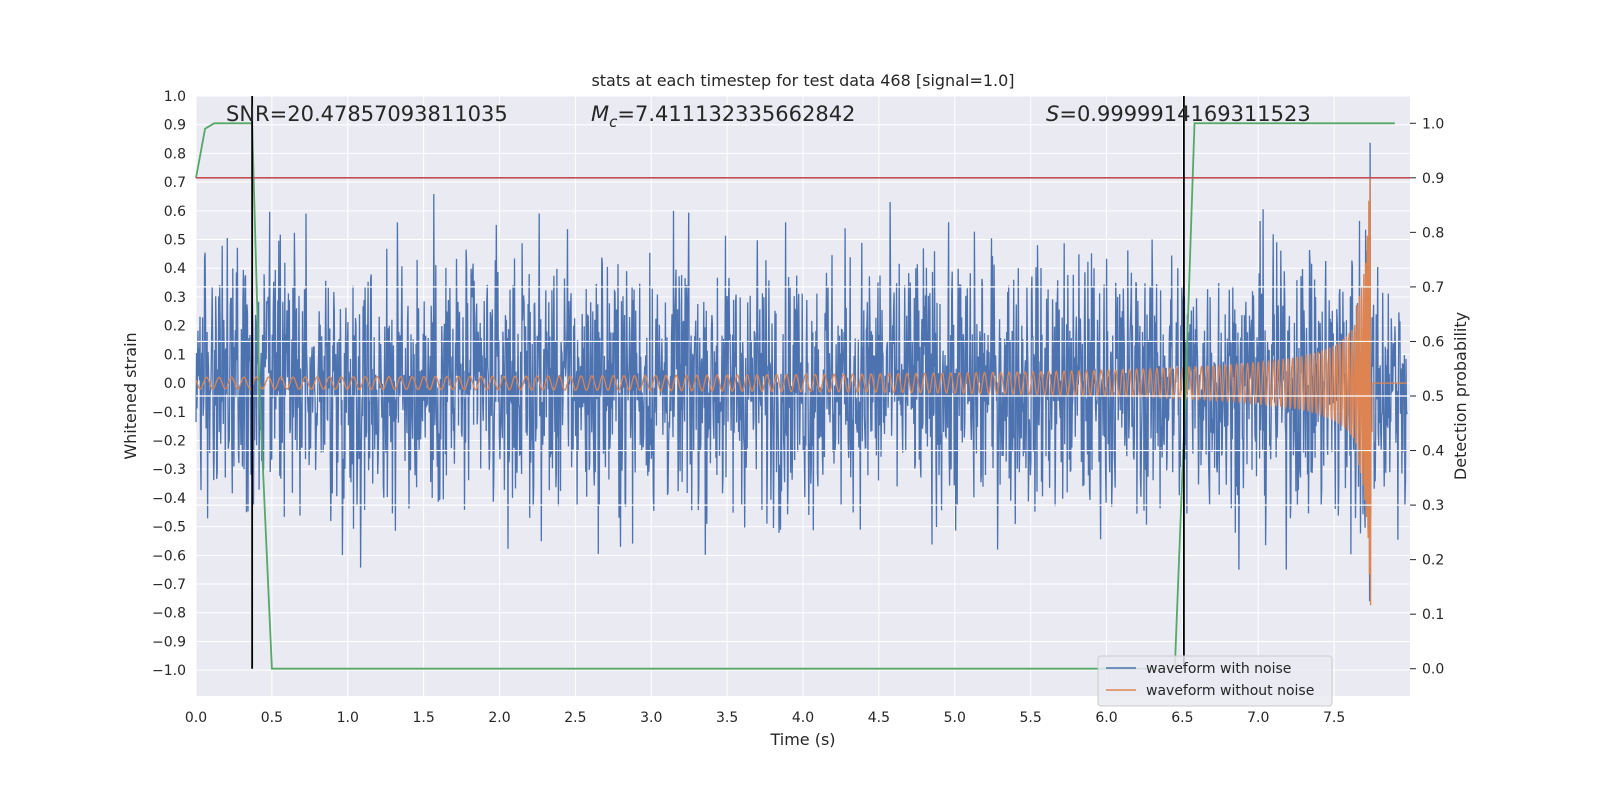  I want to click on x-tick-label: 2.0, so click(499, 718).